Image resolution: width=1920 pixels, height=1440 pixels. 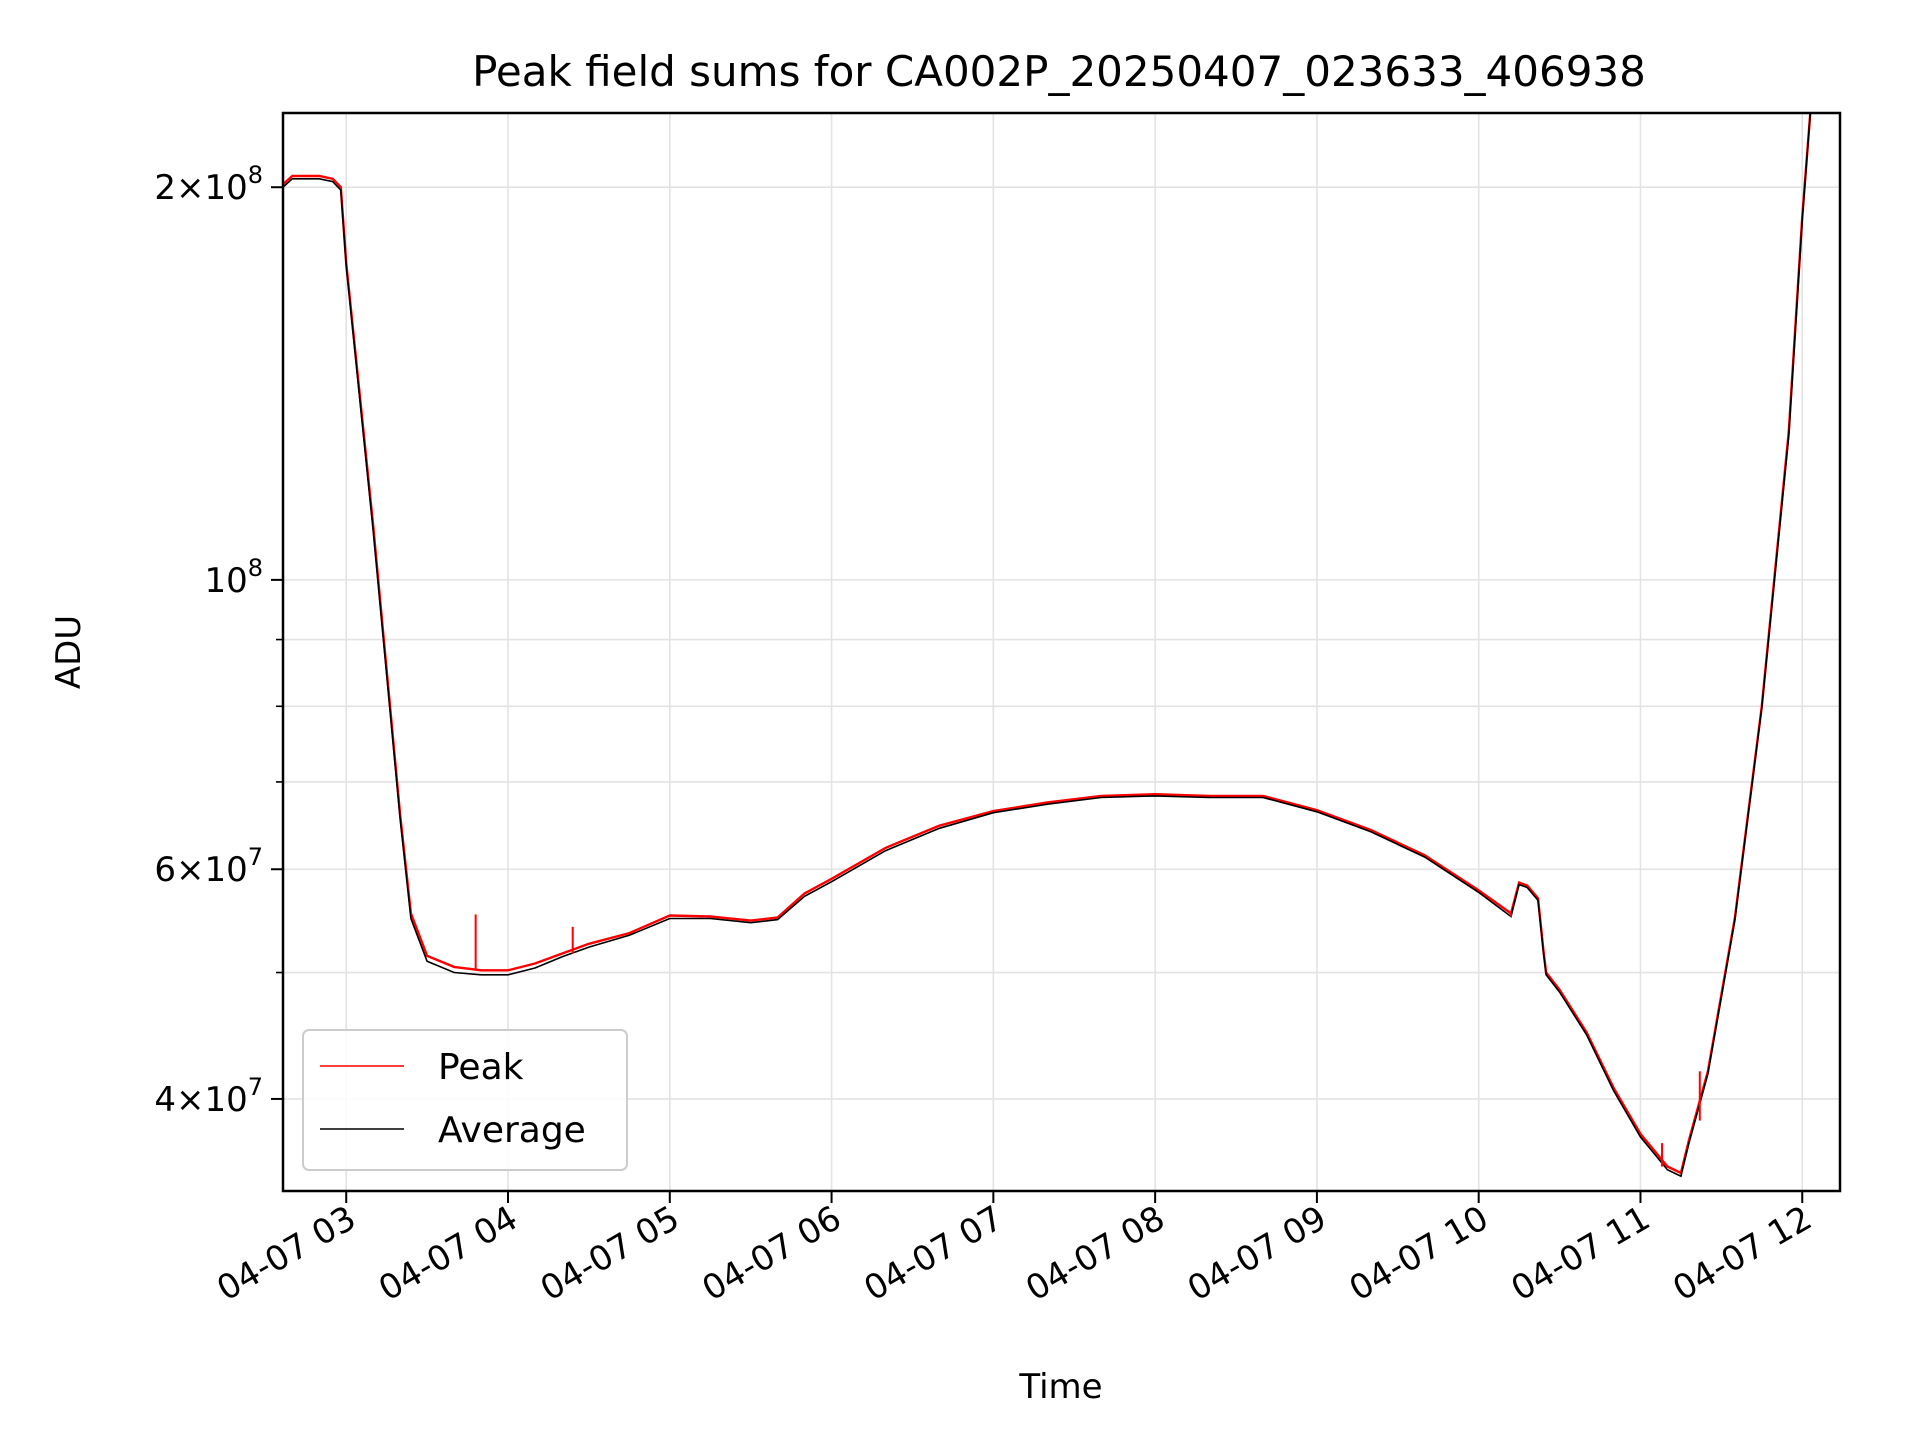 I want to click on y-tick-label: 4×107, so click(x=208, y=1096).